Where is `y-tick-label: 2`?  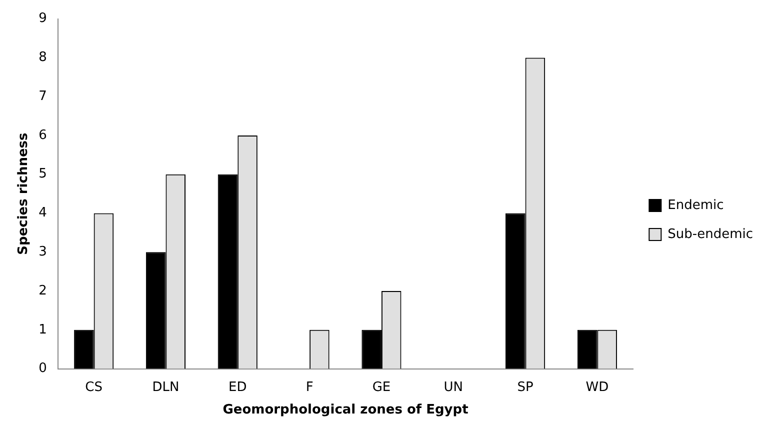
y-tick-label: 2 is located at coordinates (42, 290).